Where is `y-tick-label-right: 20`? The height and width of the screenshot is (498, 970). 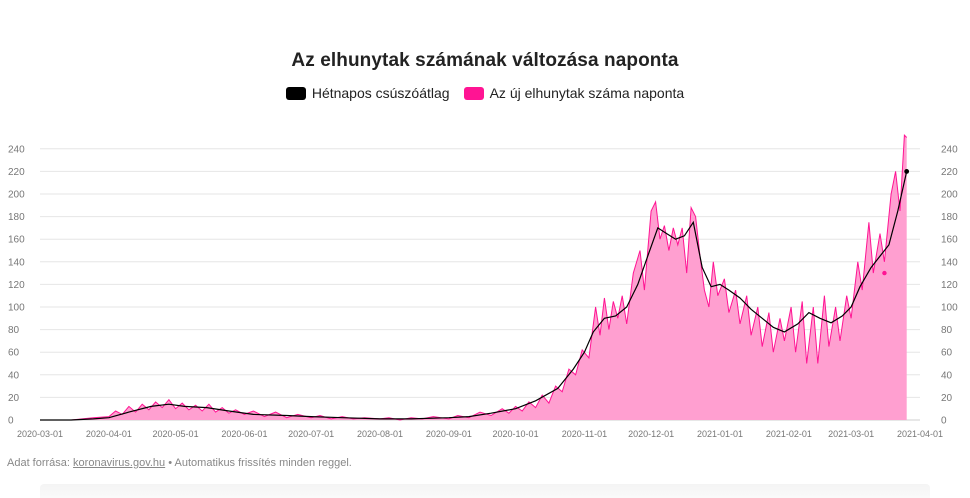
y-tick-label-right: 20 is located at coordinates (947, 398).